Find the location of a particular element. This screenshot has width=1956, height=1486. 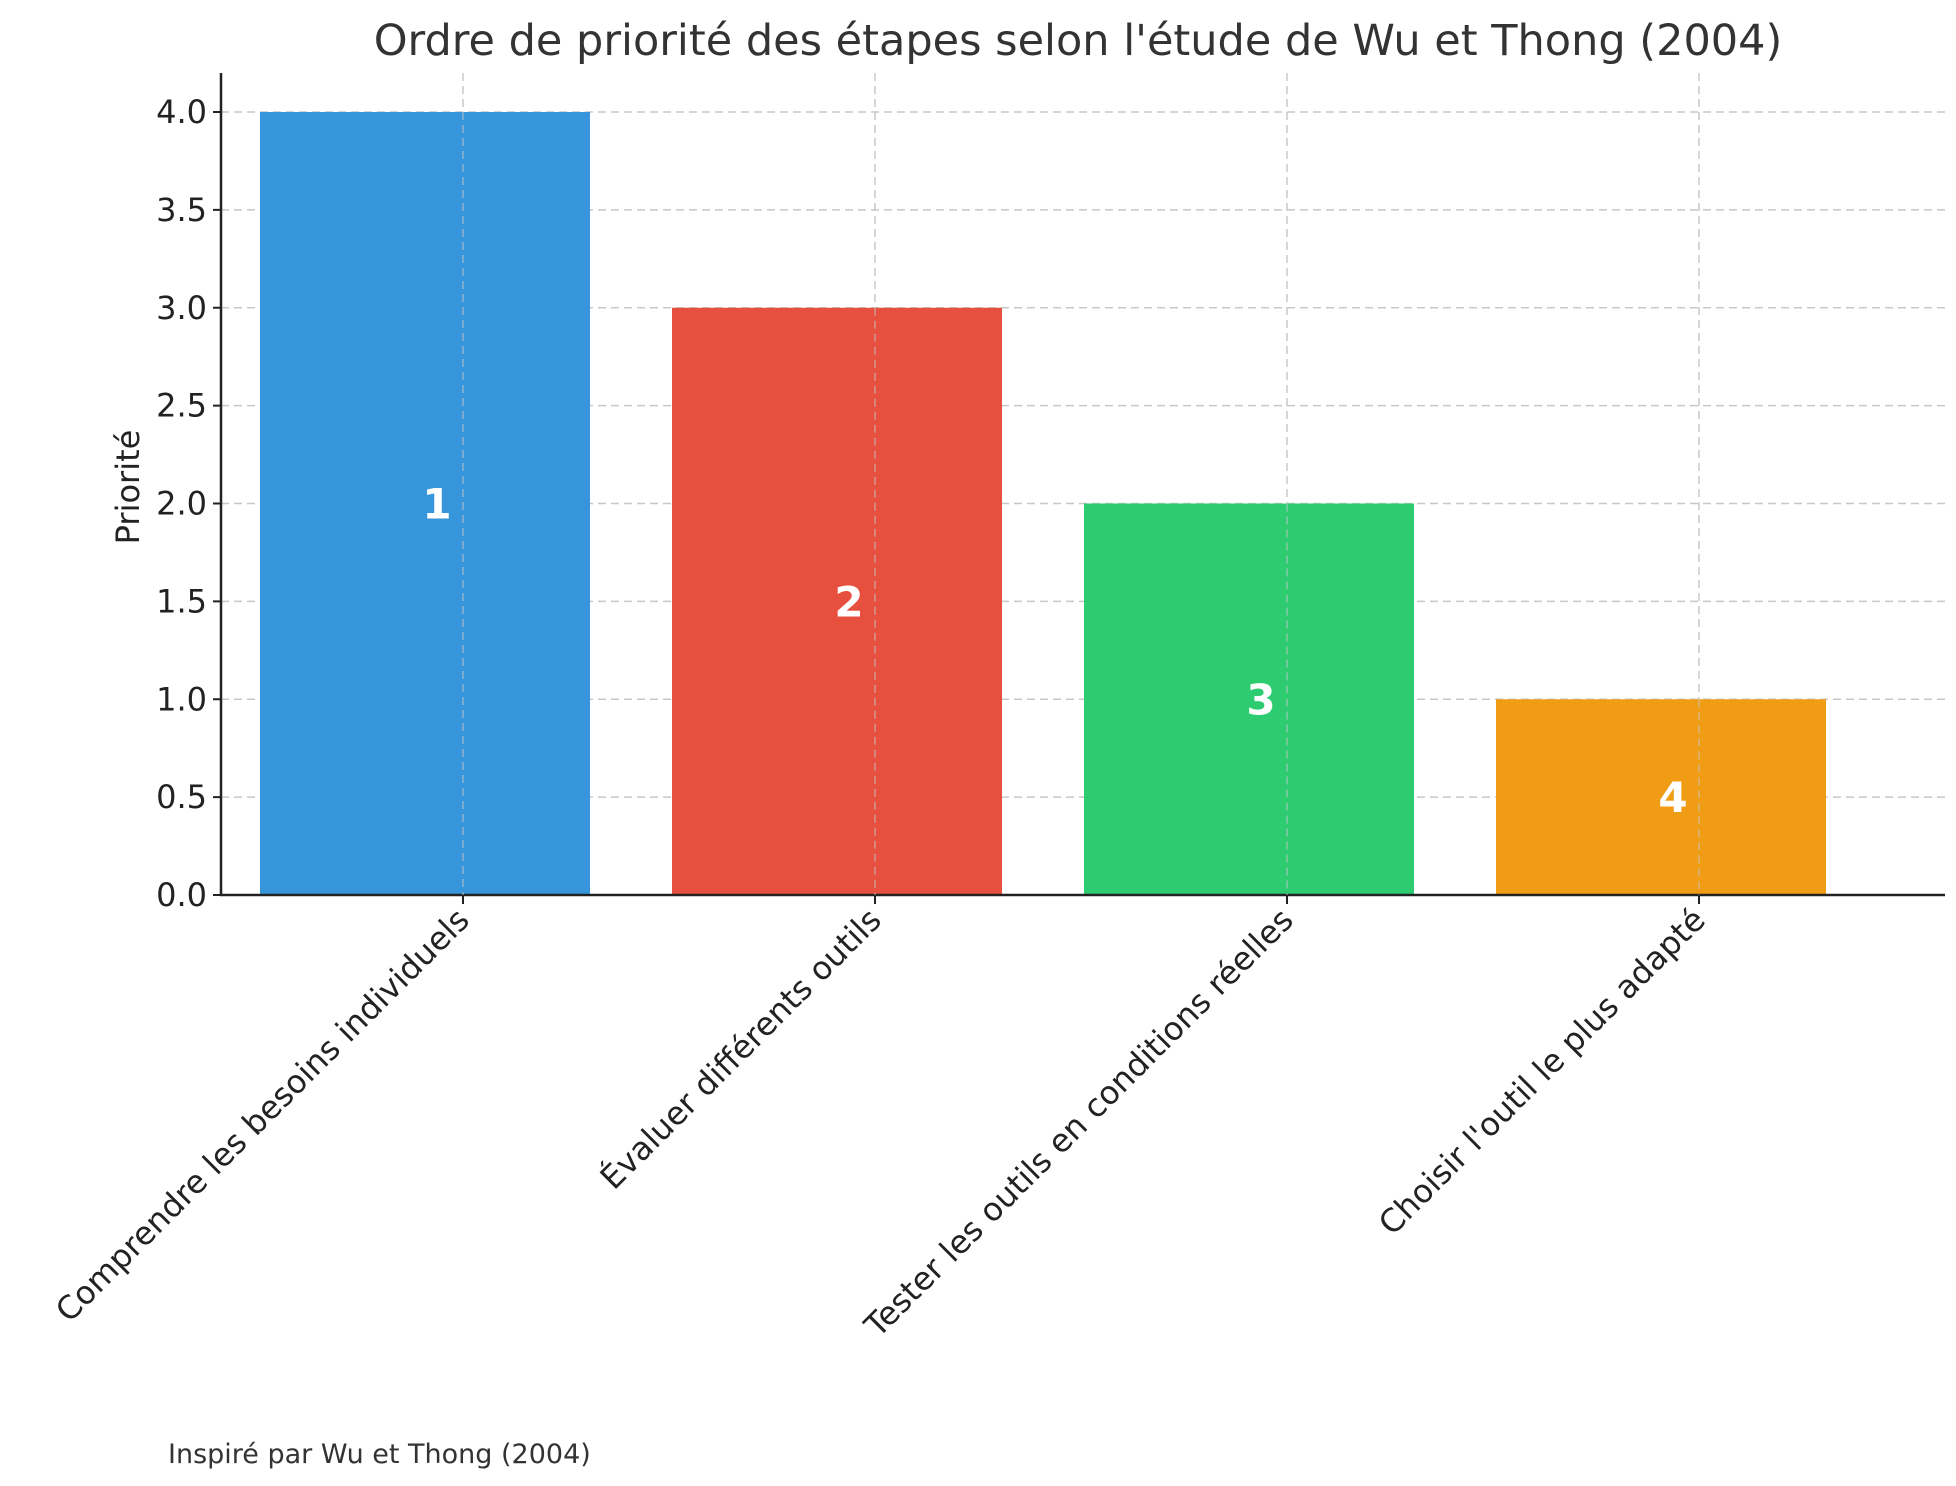

y-tick-layer: 0.0 0.5 1.0 1.5 2.0 2.5 3.0 3.5 4.0 is located at coordinates (188, 503).